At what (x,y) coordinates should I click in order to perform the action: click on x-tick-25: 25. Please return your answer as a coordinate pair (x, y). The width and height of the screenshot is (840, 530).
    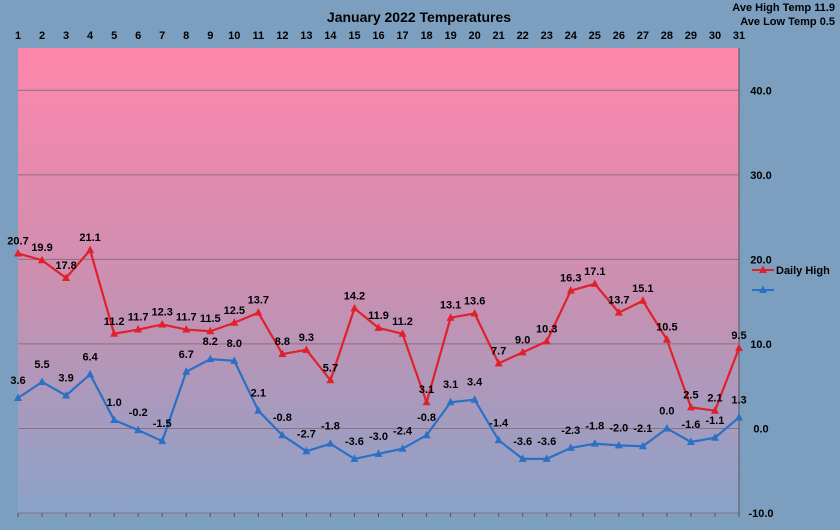
    Looking at the image, I should click on (595, 36).